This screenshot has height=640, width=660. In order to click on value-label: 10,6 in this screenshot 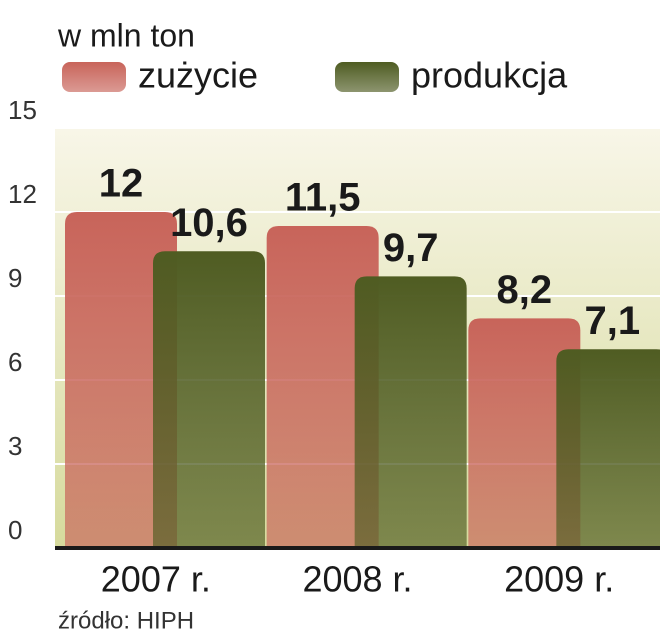, I will do `click(209, 223)`.